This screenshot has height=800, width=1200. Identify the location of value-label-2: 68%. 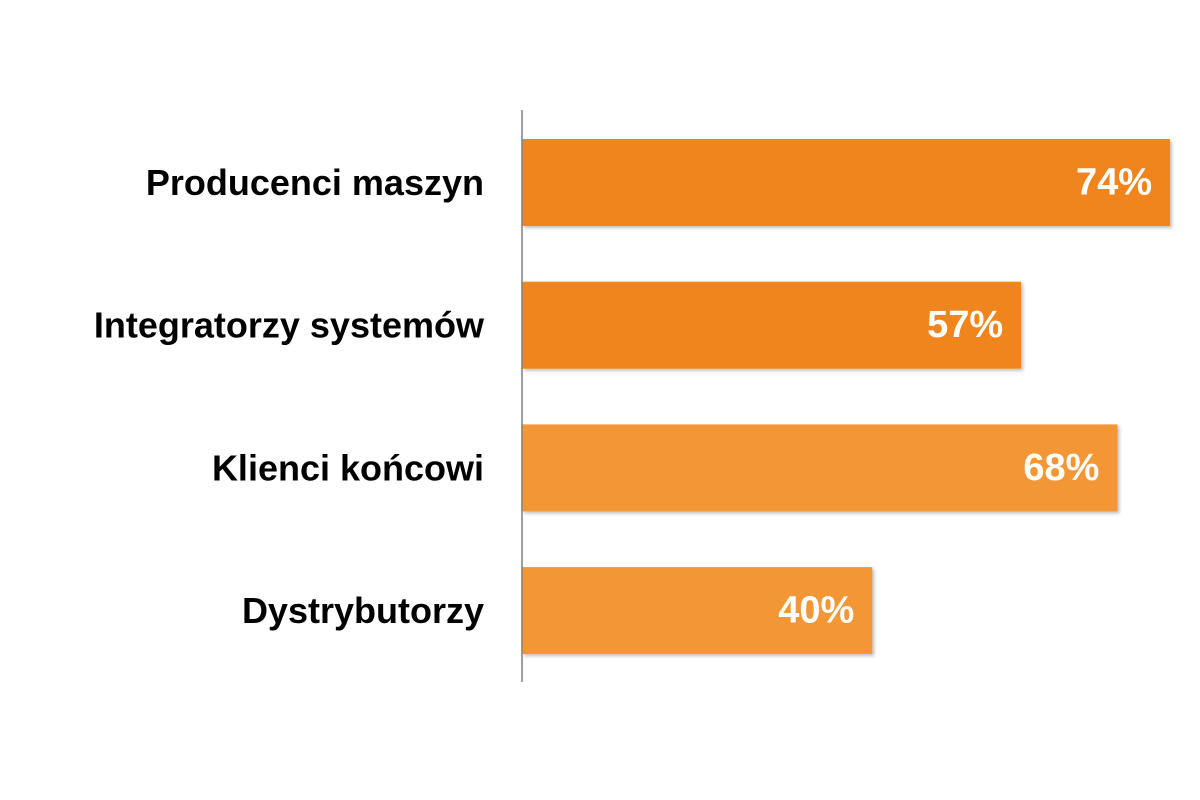
(1061, 468).